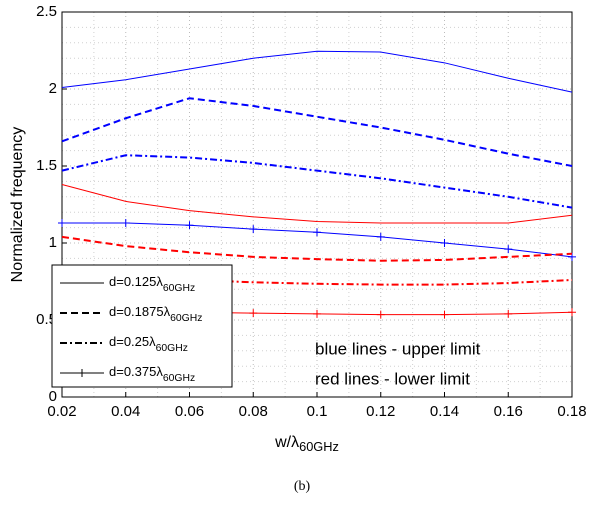 The image size is (592, 505). What do you see at coordinates (46, 11) in the screenshot?
I see `y-tick-label: 2.5` at bounding box center [46, 11].